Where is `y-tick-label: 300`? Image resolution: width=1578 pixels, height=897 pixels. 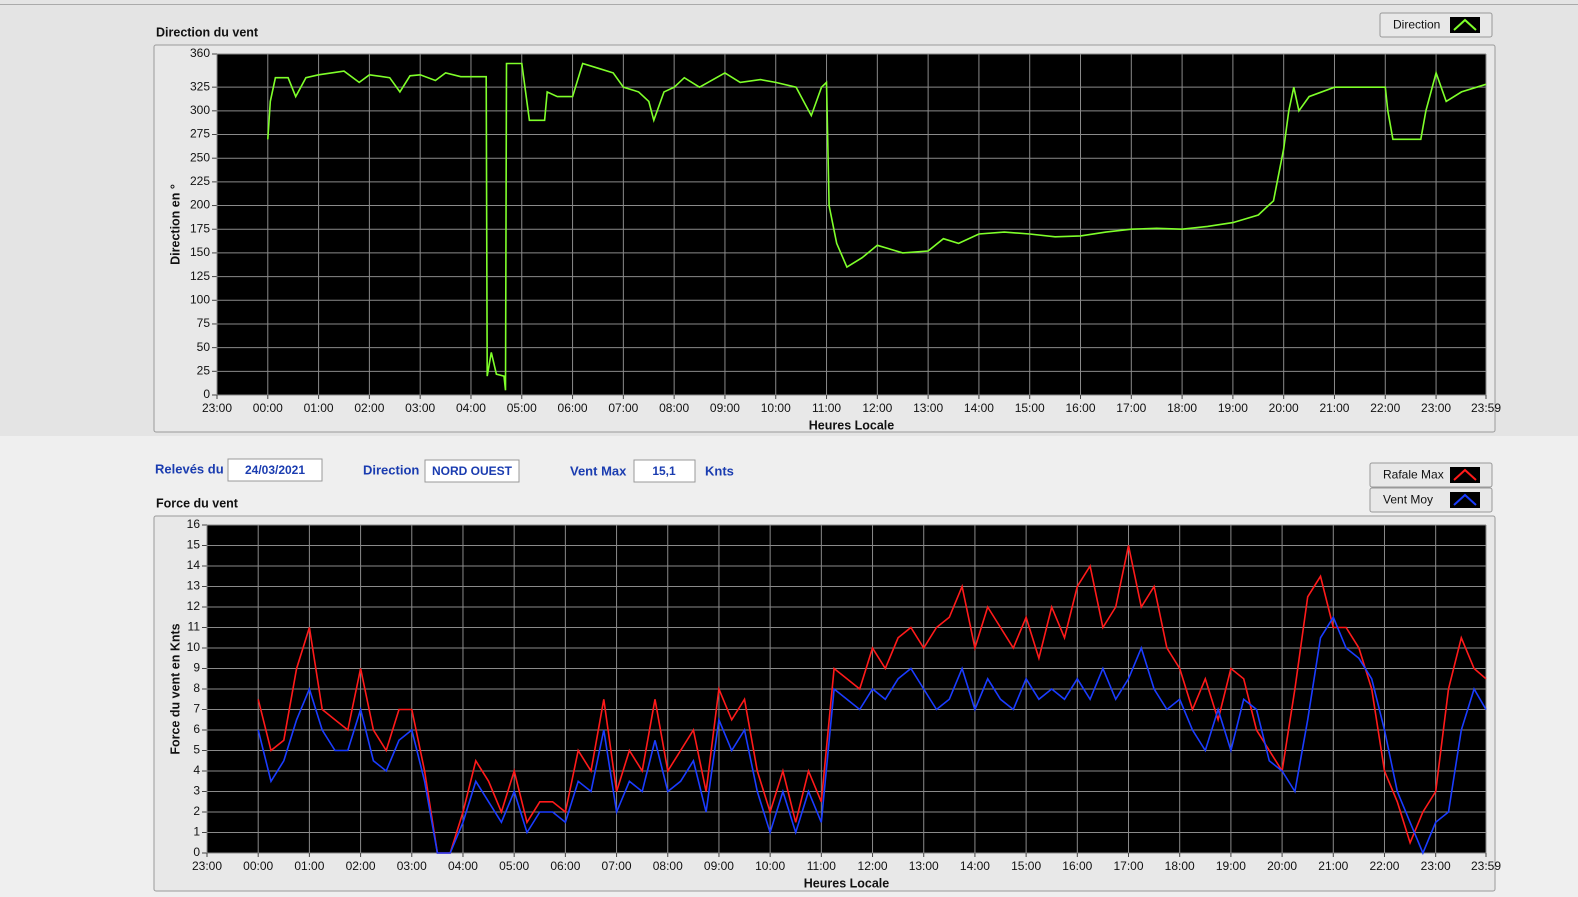 y-tick-label: 300 is located at coordinates (200, 110).